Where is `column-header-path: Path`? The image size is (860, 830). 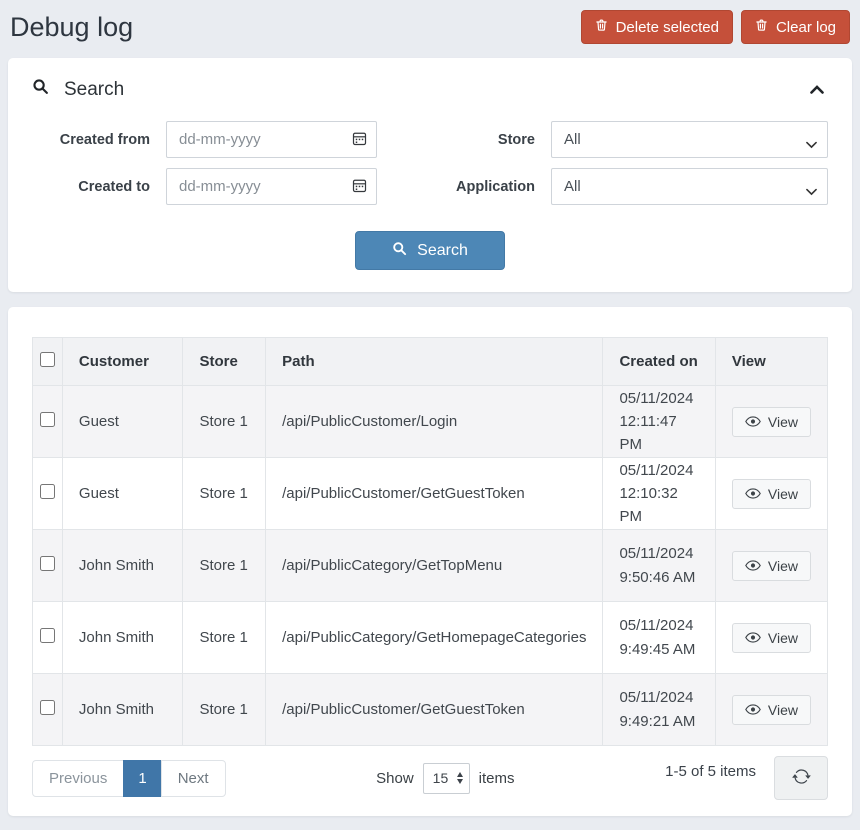
column-header-path: Path is located at coordinates (434, 361).